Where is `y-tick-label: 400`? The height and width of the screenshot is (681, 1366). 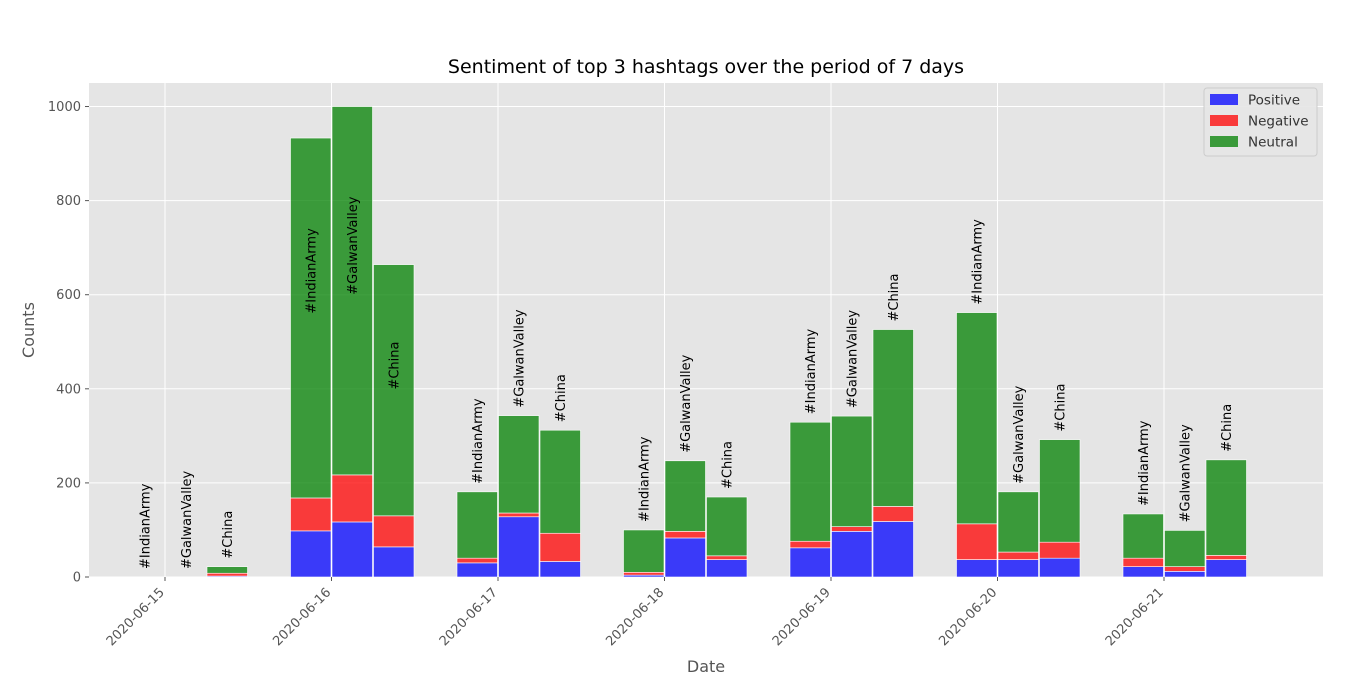 y-tick-label: 400 is located at coordinates (68, 389).